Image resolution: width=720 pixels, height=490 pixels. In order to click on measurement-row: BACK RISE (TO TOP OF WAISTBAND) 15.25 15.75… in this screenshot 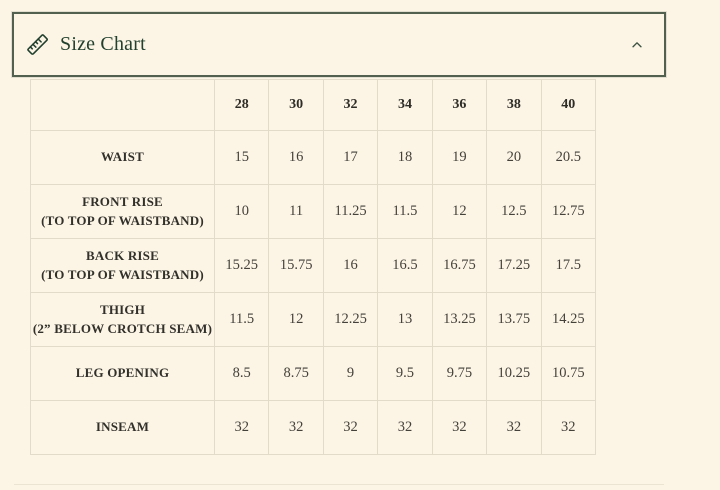, I will do `click(313, 265)`.